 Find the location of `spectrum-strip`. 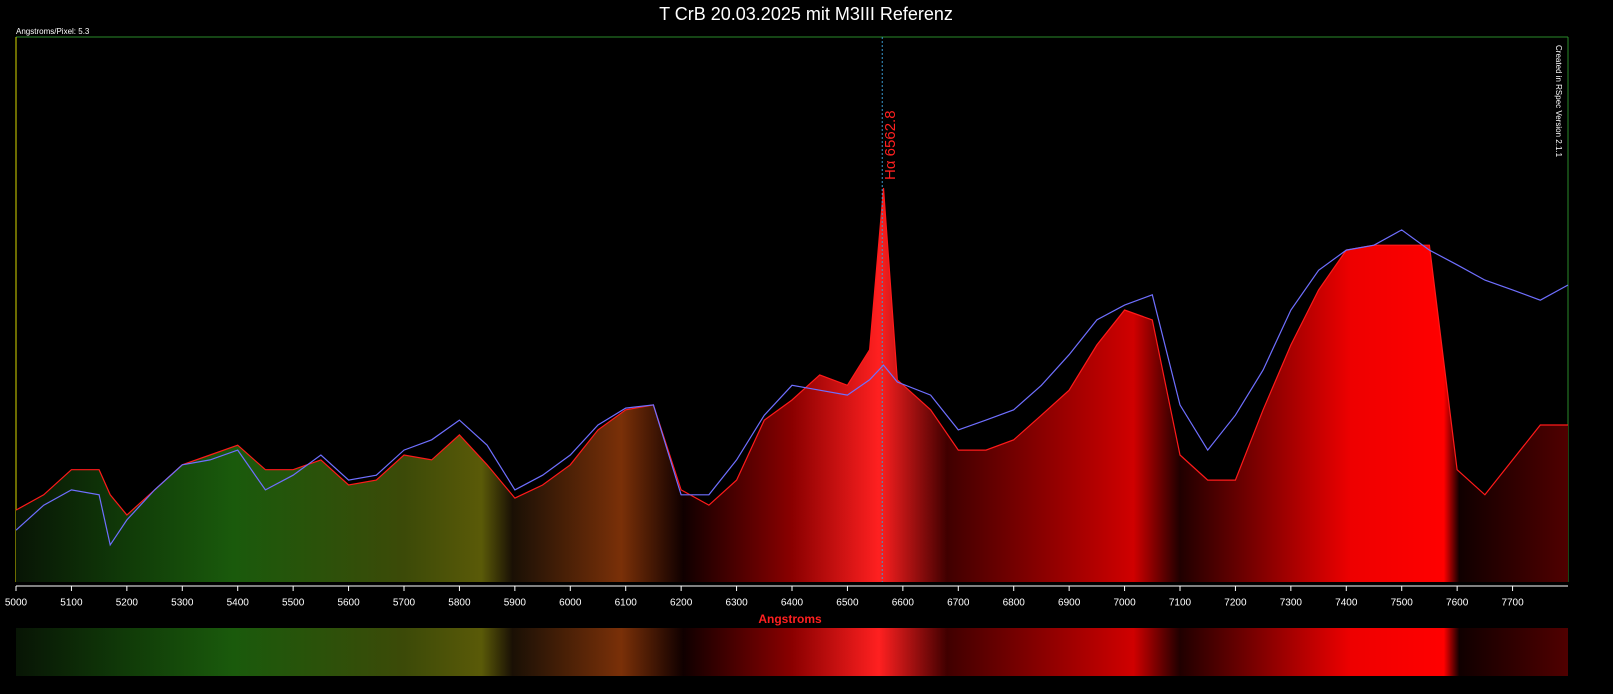

spectrum-strip is located at coordinates (792, 652).